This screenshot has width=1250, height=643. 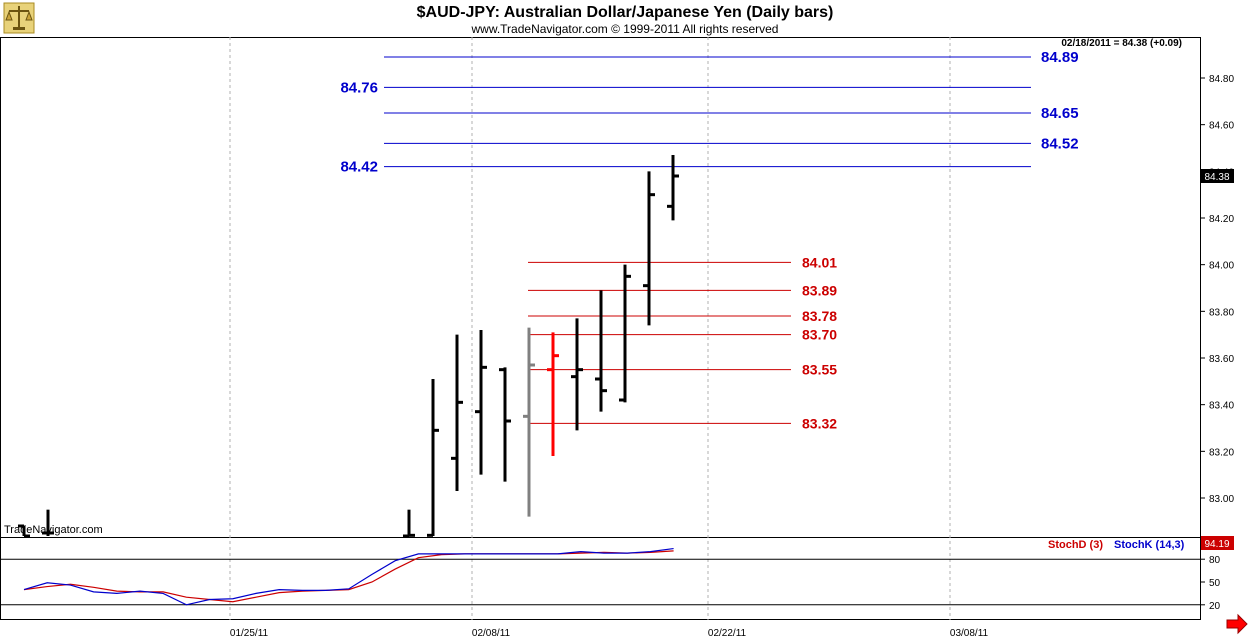 I want to click on red-level-label: 83.32, so click(x=819, y=423).